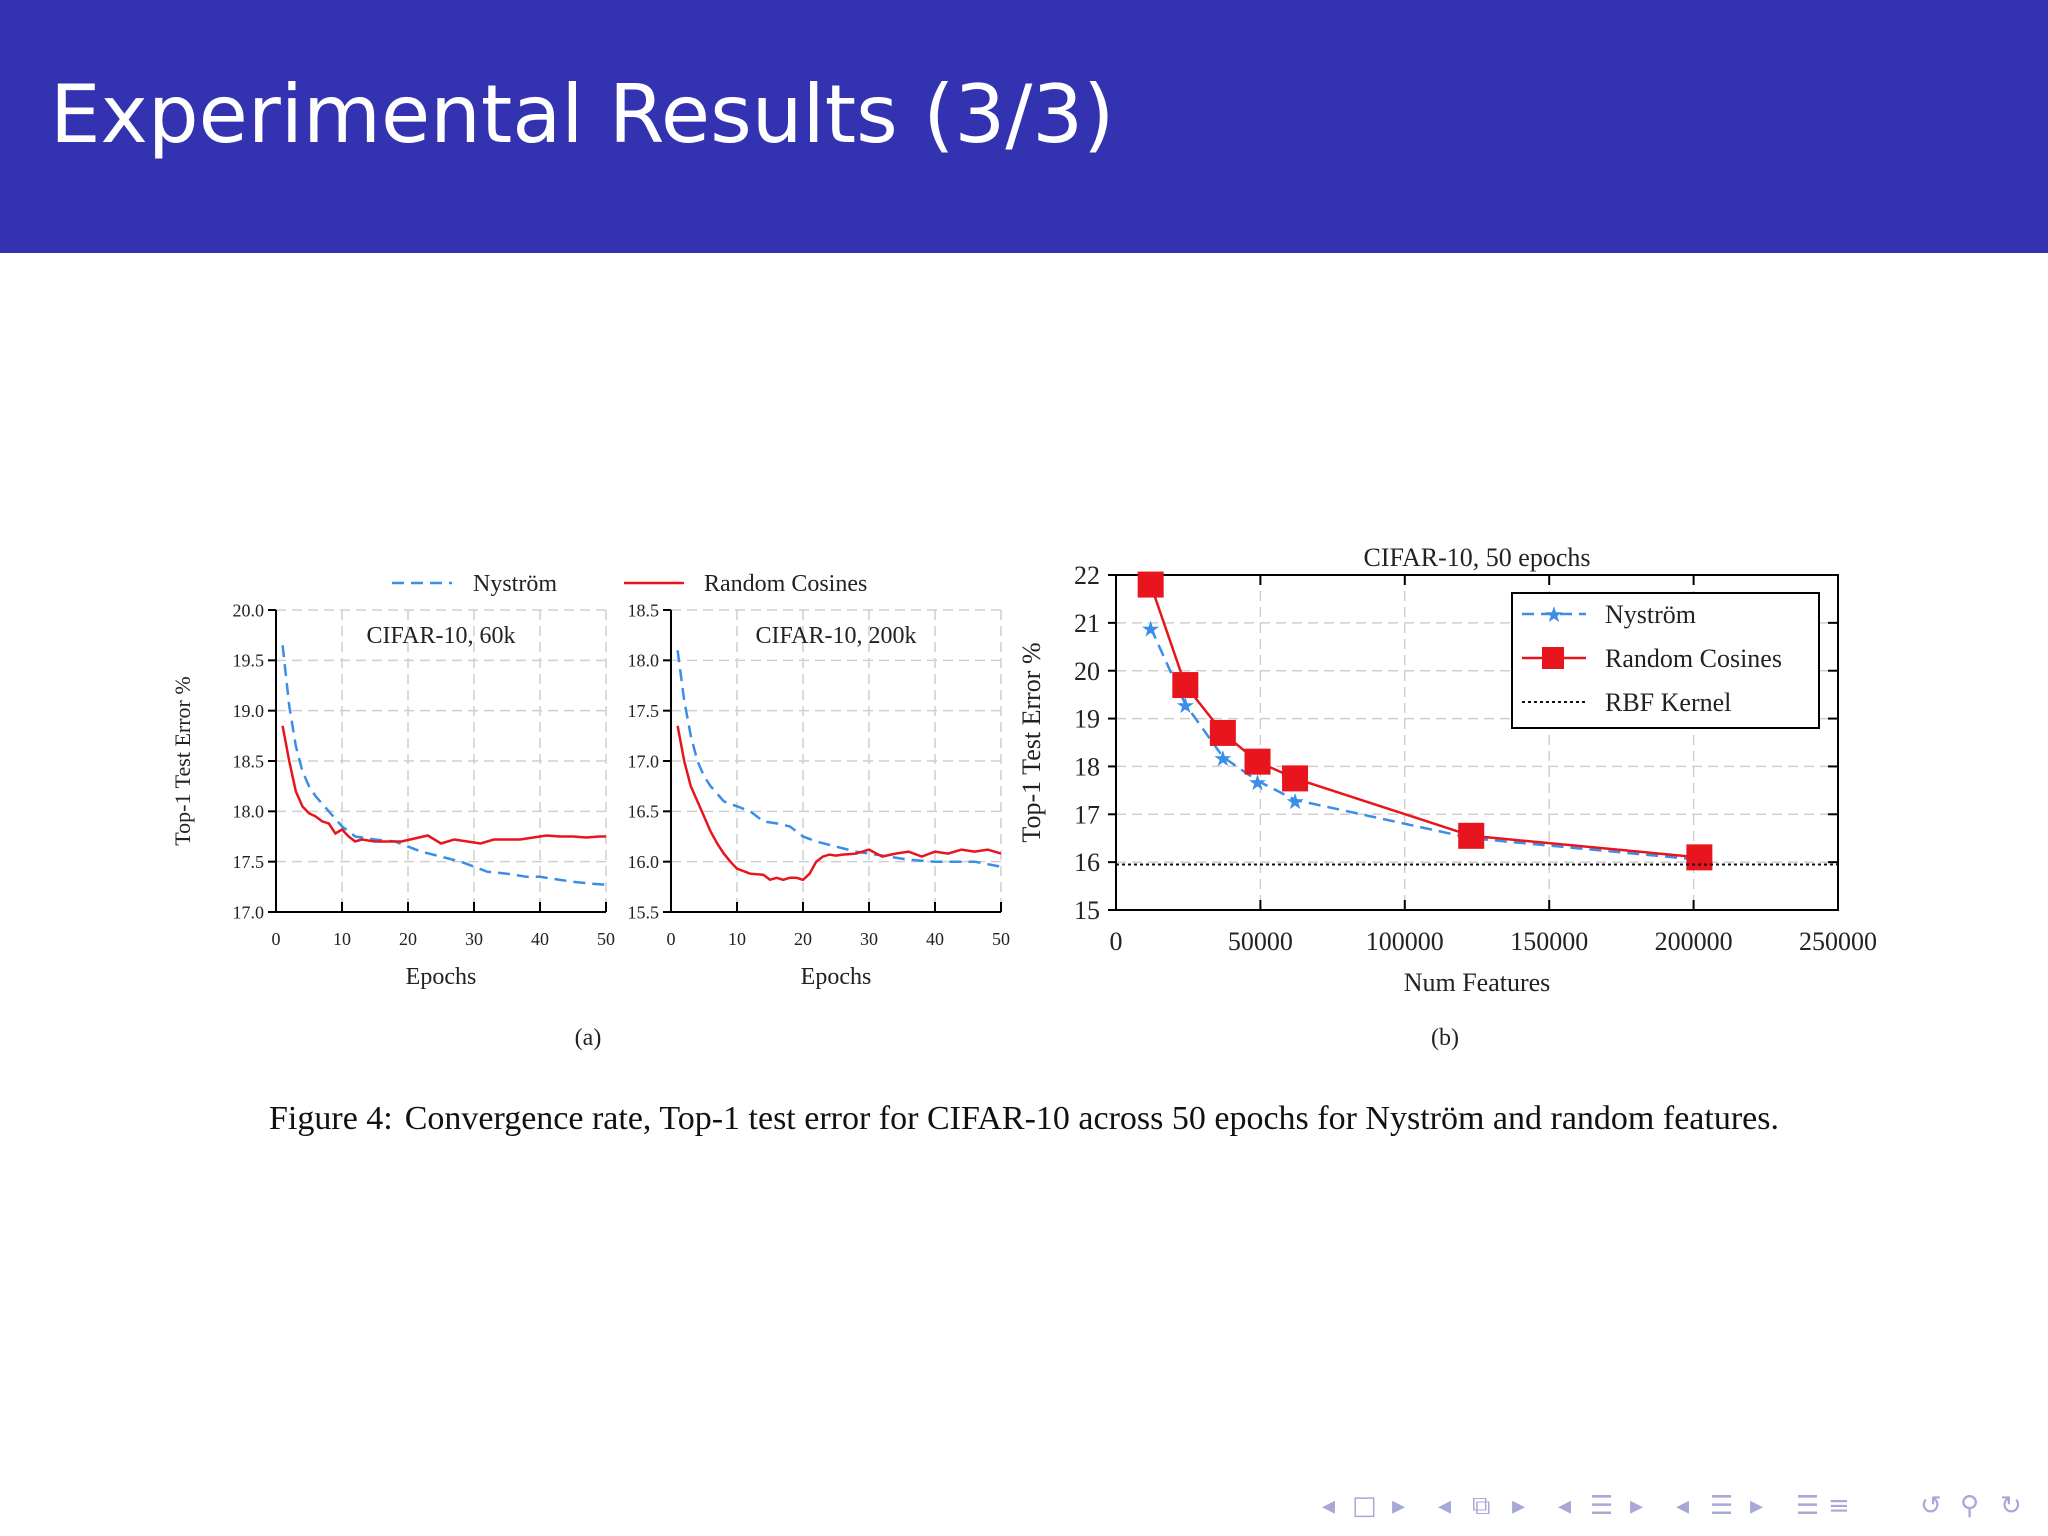 The height and width of the screenshot is (1536, 2048). What do you see at coordinates (1405, 941) in the screenshot?
I see `x-tick-label: 100000` at bounding box center [1405, 941].